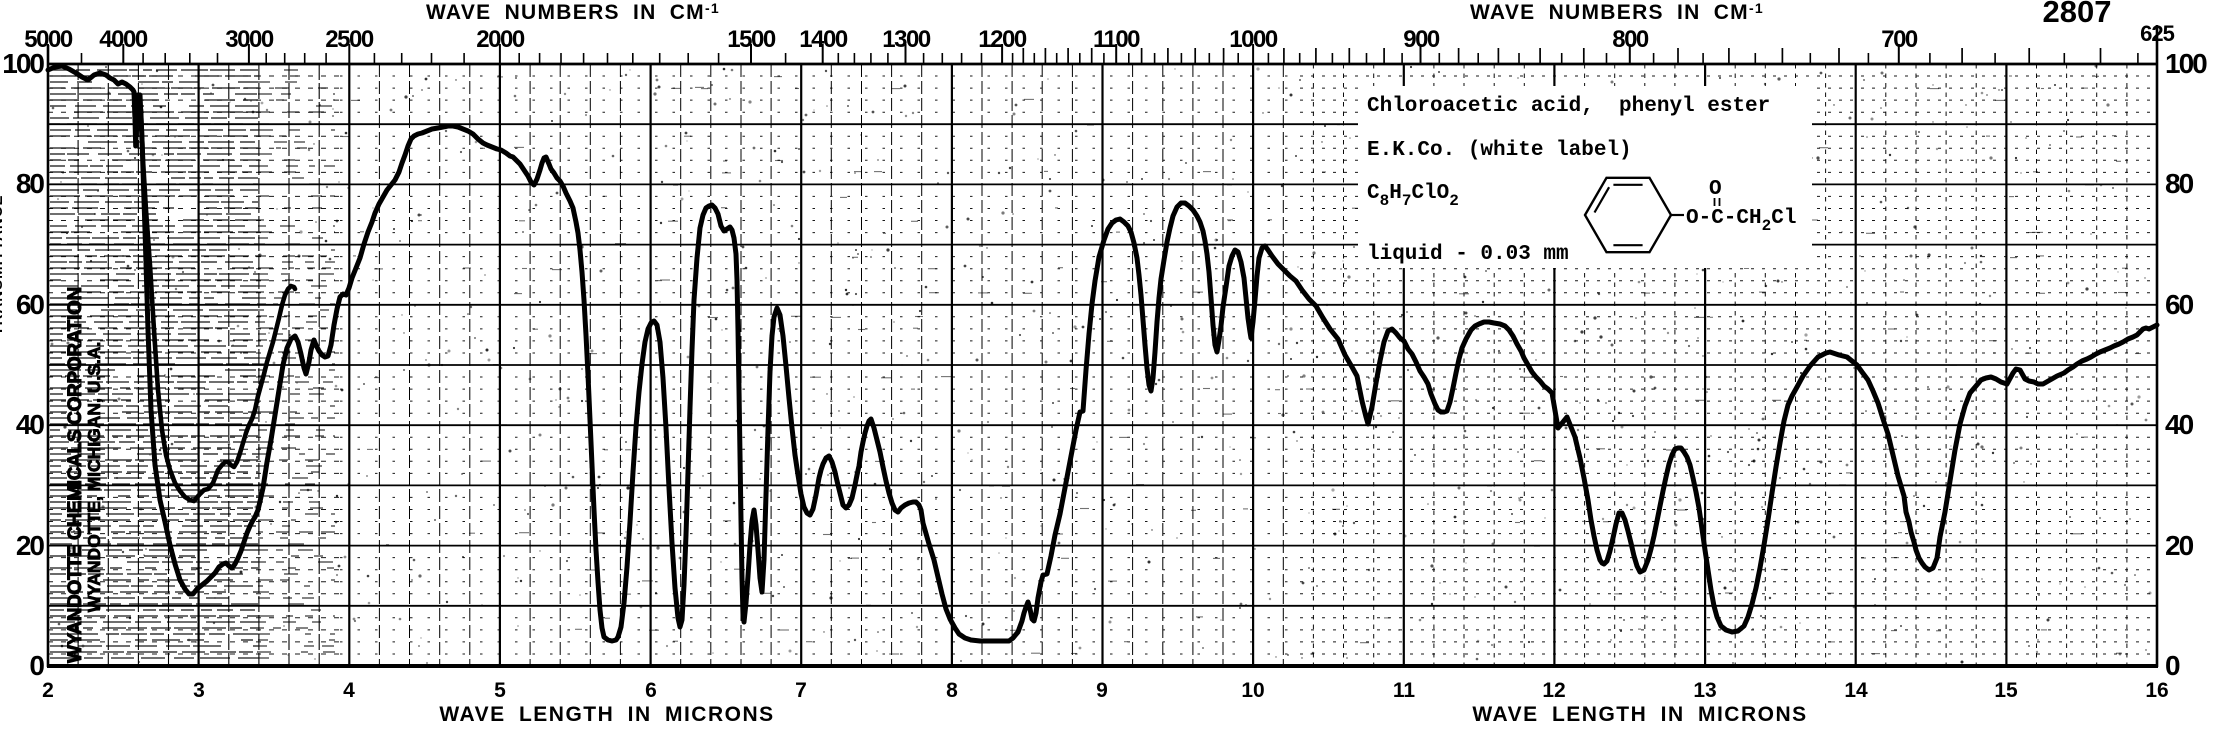  I want to click on svg-text: 1000, so click(1253, 39).